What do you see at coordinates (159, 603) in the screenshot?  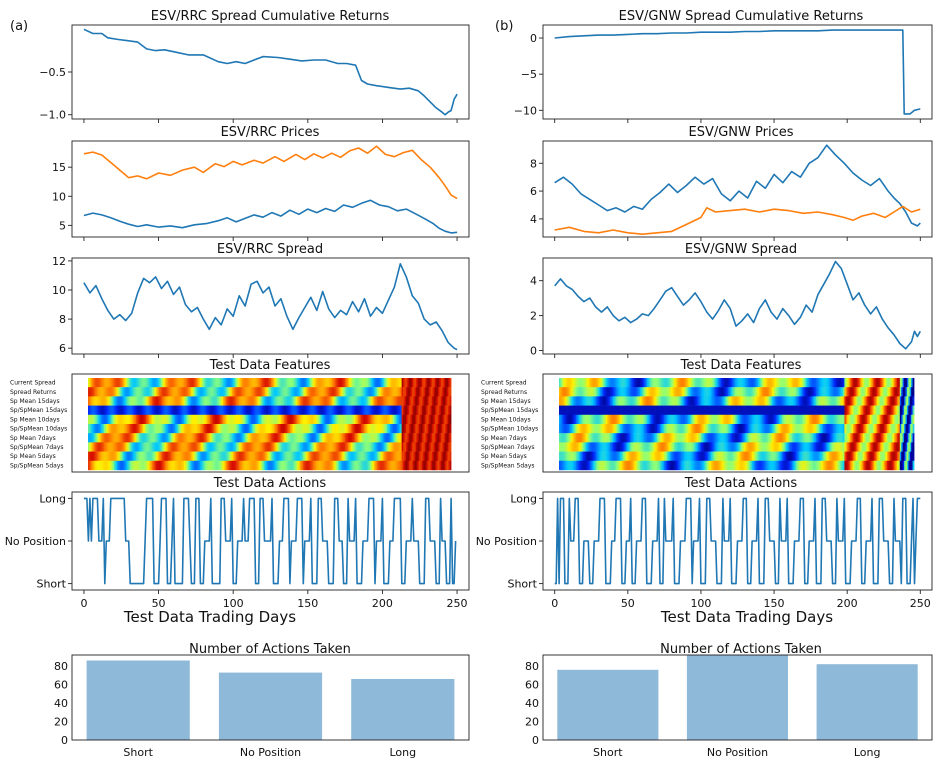 I see `x-tick-label: 50` at bounding box center [159, 603].